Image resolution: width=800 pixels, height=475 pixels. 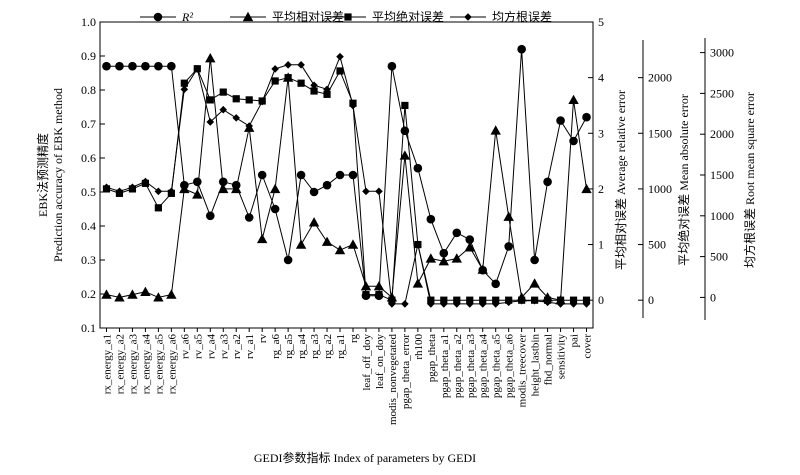 What do you see at coordinates (88, 192) in the screenshot?
I see `left-axis-tick-label: 0.5` at bounding box center [88, 192].